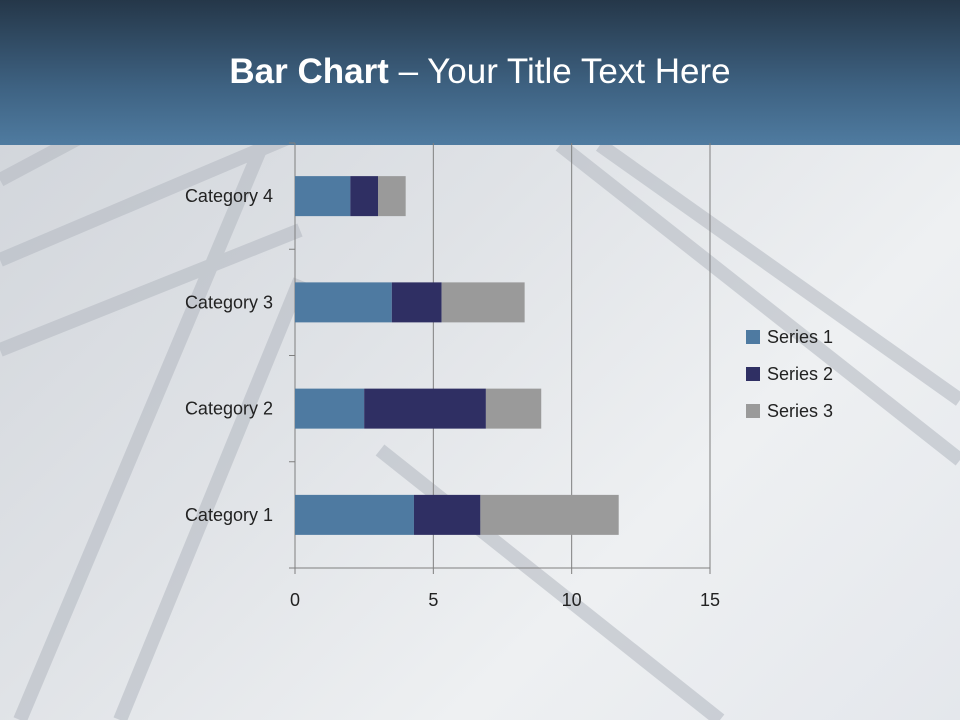  Describe the element at coordinates (710, 600) in the screenshot. I see `x-tick-label: 15` at that location.